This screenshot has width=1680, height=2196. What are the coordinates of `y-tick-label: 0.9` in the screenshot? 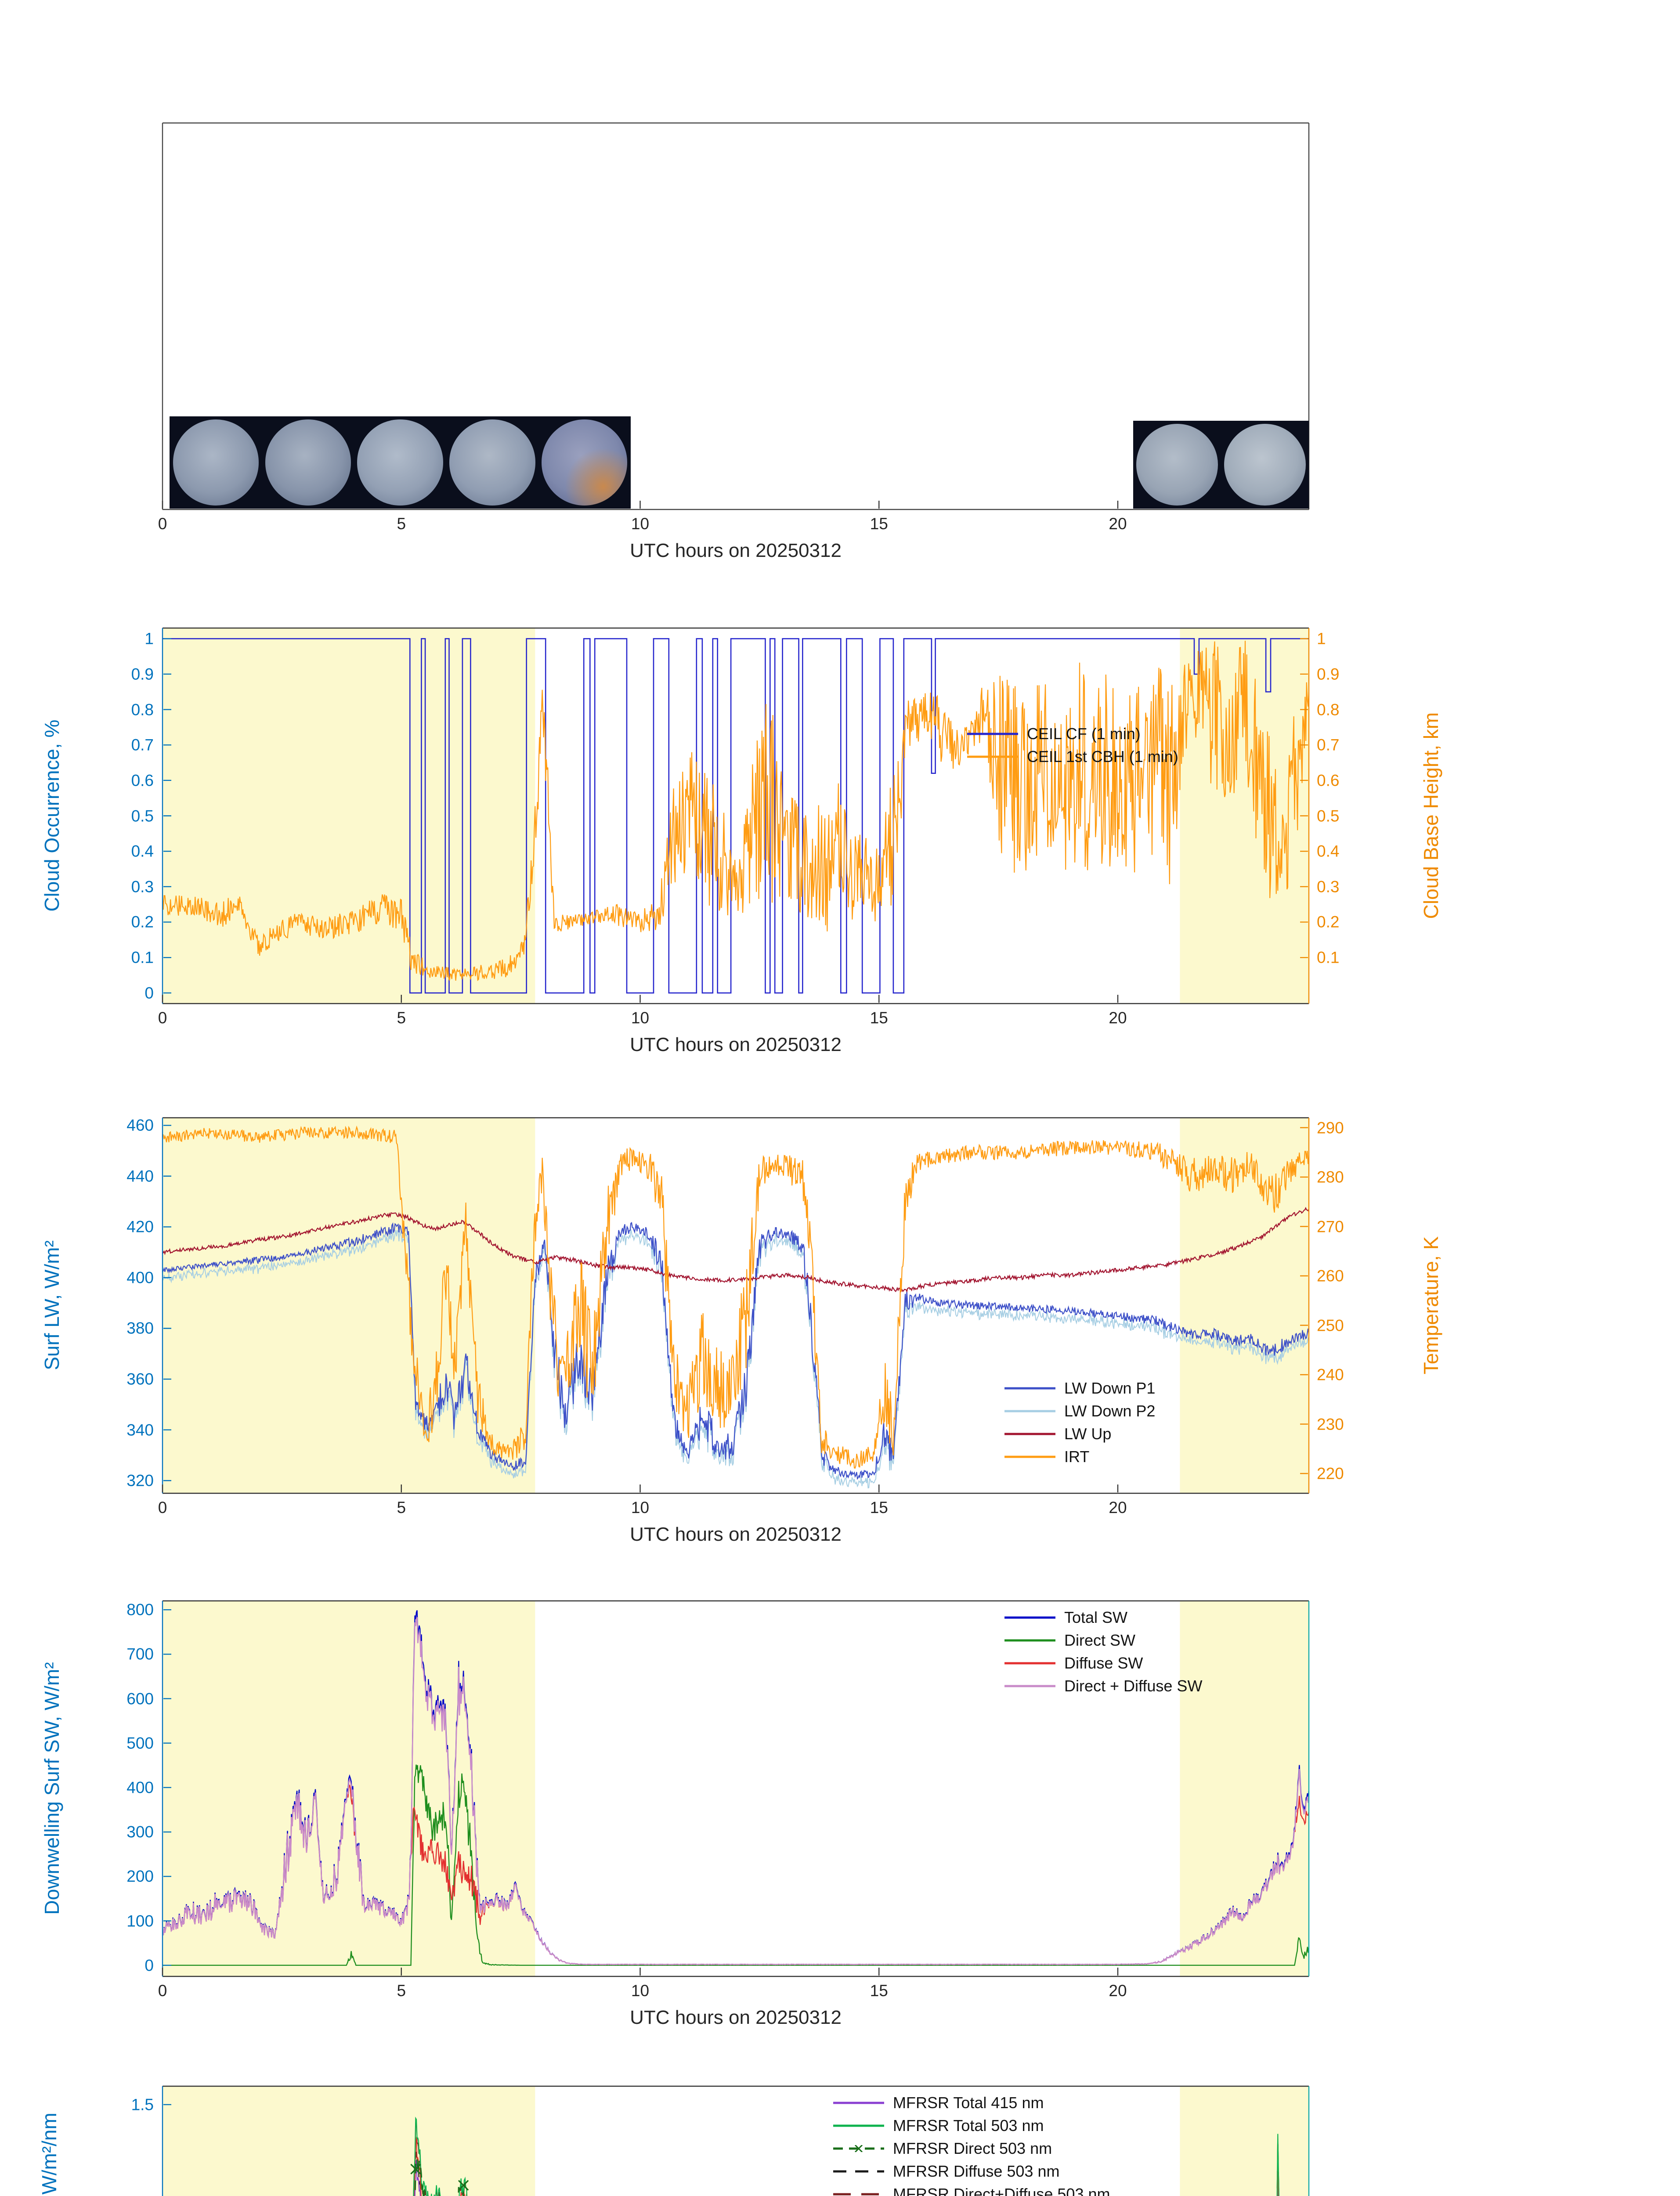 It's located at (142, 674).